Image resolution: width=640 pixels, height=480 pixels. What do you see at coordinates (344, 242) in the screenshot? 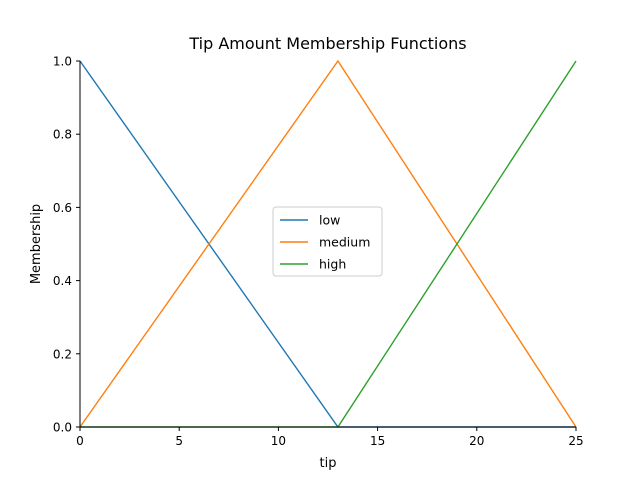
I see `legend-label-medium: medium` at bounding box center [344, 242].